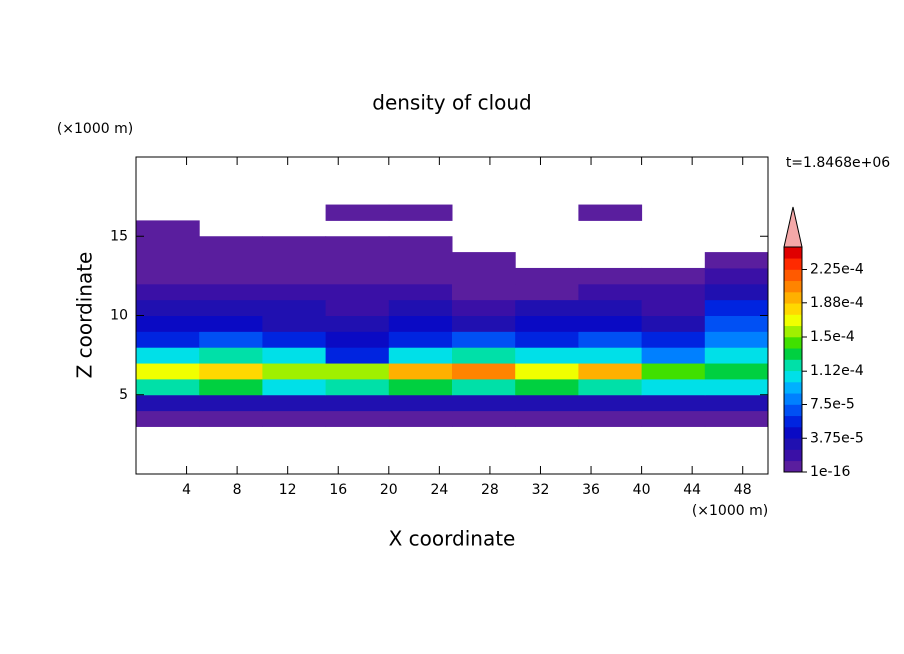  What do you see at coordinates (837, 270) in the screenshot?
I see `colorbar-tick-label: 2.25e-4` at bounding box center [837, 270].